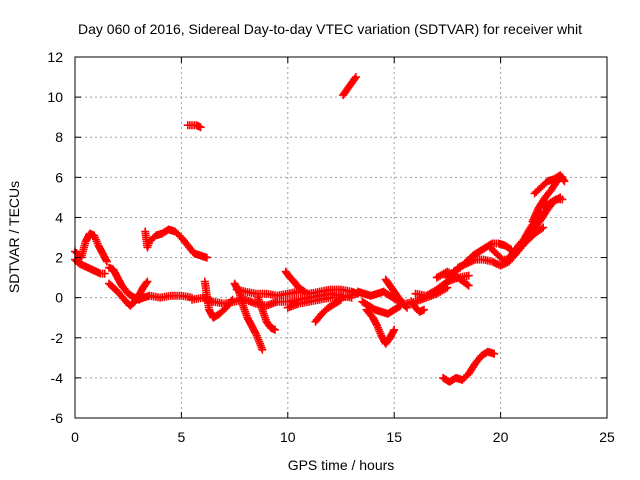 Image resolution: width=640 pixels, height=480 pixels. I want to click on y-tick-label: 0, so click(59, 298).